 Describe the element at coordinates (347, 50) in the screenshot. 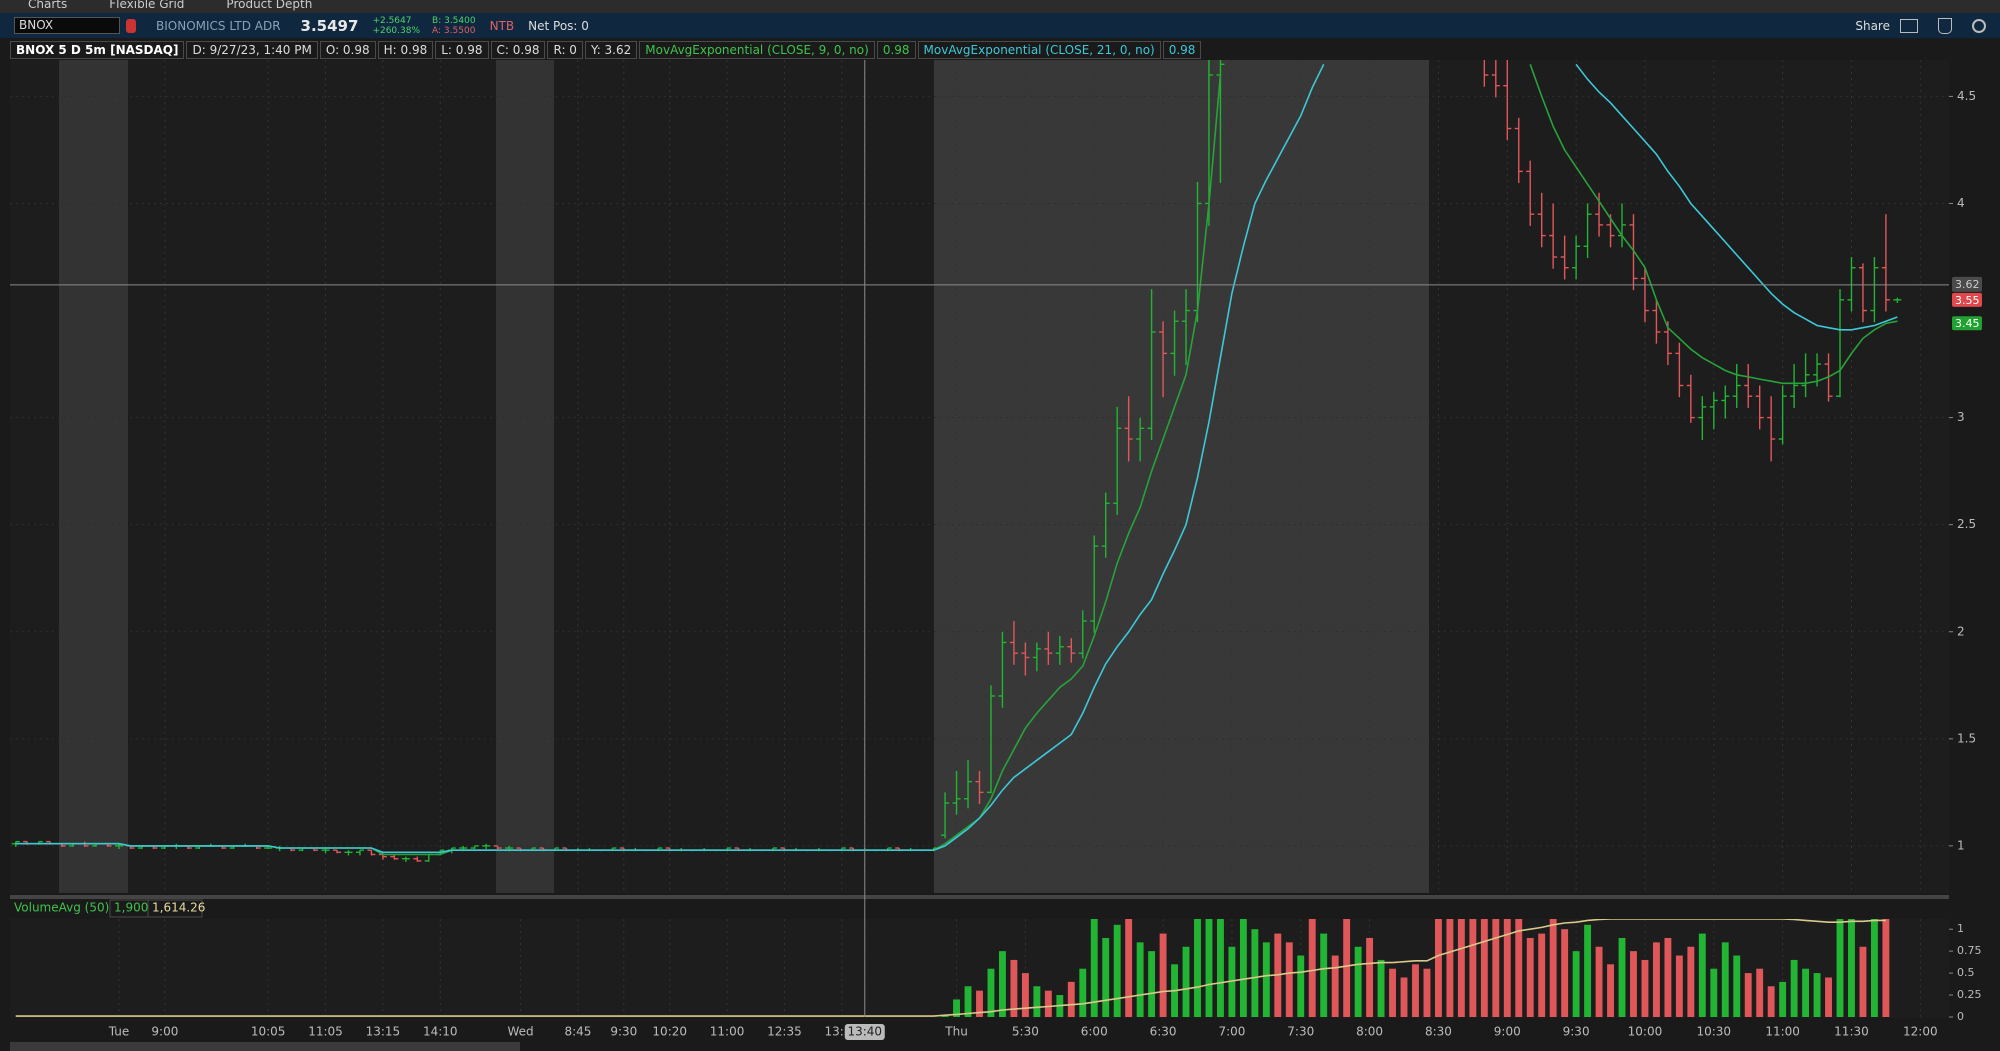

I see `info-item: O: 0.98` at that location.